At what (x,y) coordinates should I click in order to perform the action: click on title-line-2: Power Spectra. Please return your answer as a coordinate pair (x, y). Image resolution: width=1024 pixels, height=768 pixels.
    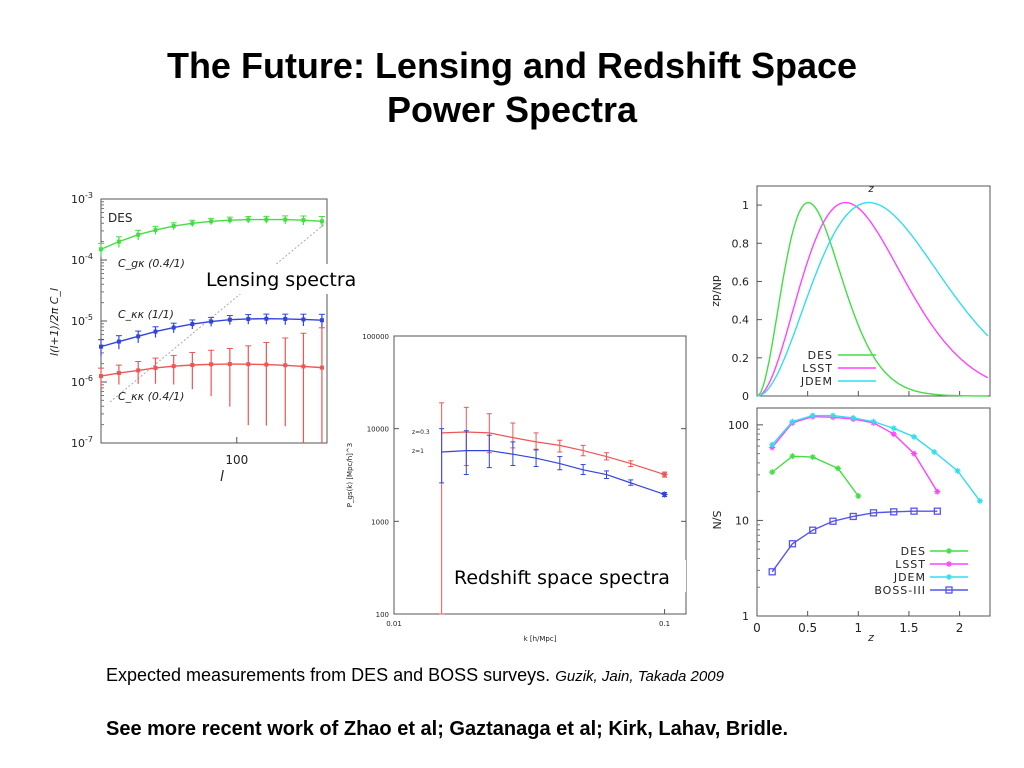
    Looking at the image, I should click on (512, 109).